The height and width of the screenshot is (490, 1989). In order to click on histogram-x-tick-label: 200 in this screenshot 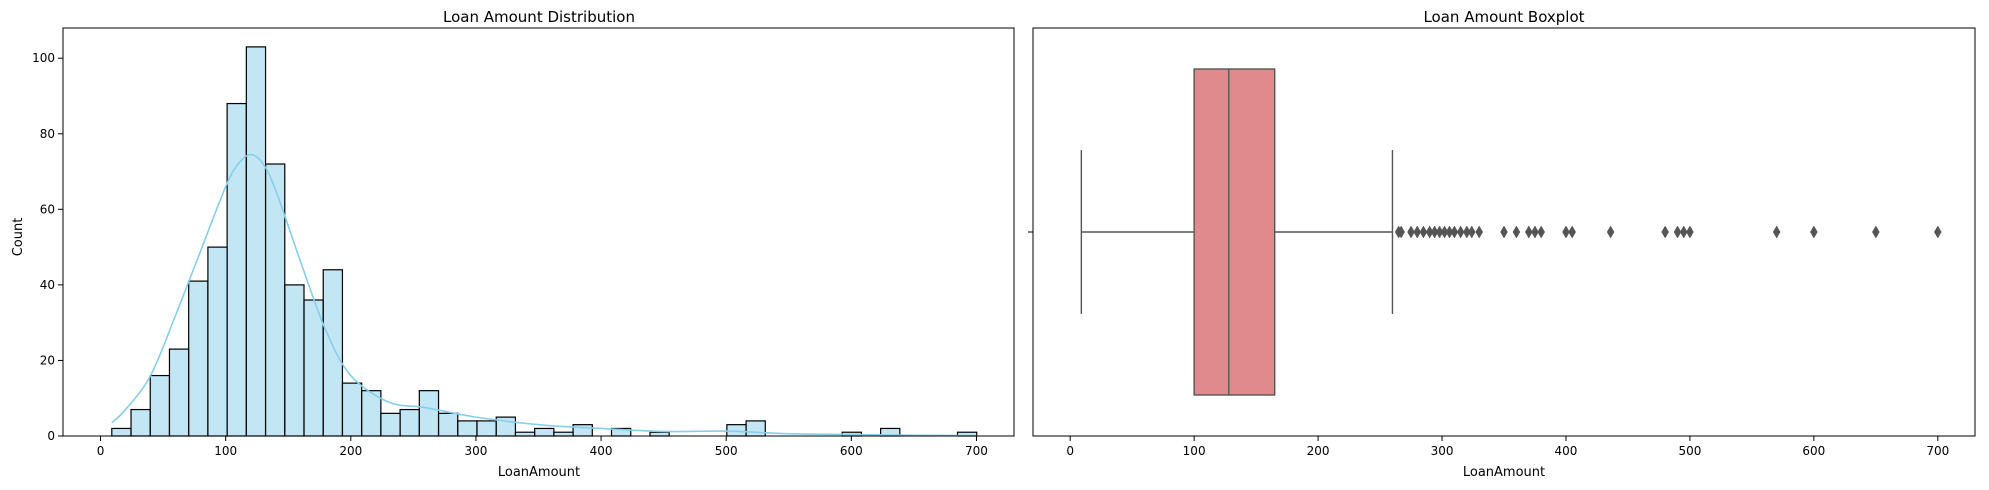, I will do `click(350, 451)`.